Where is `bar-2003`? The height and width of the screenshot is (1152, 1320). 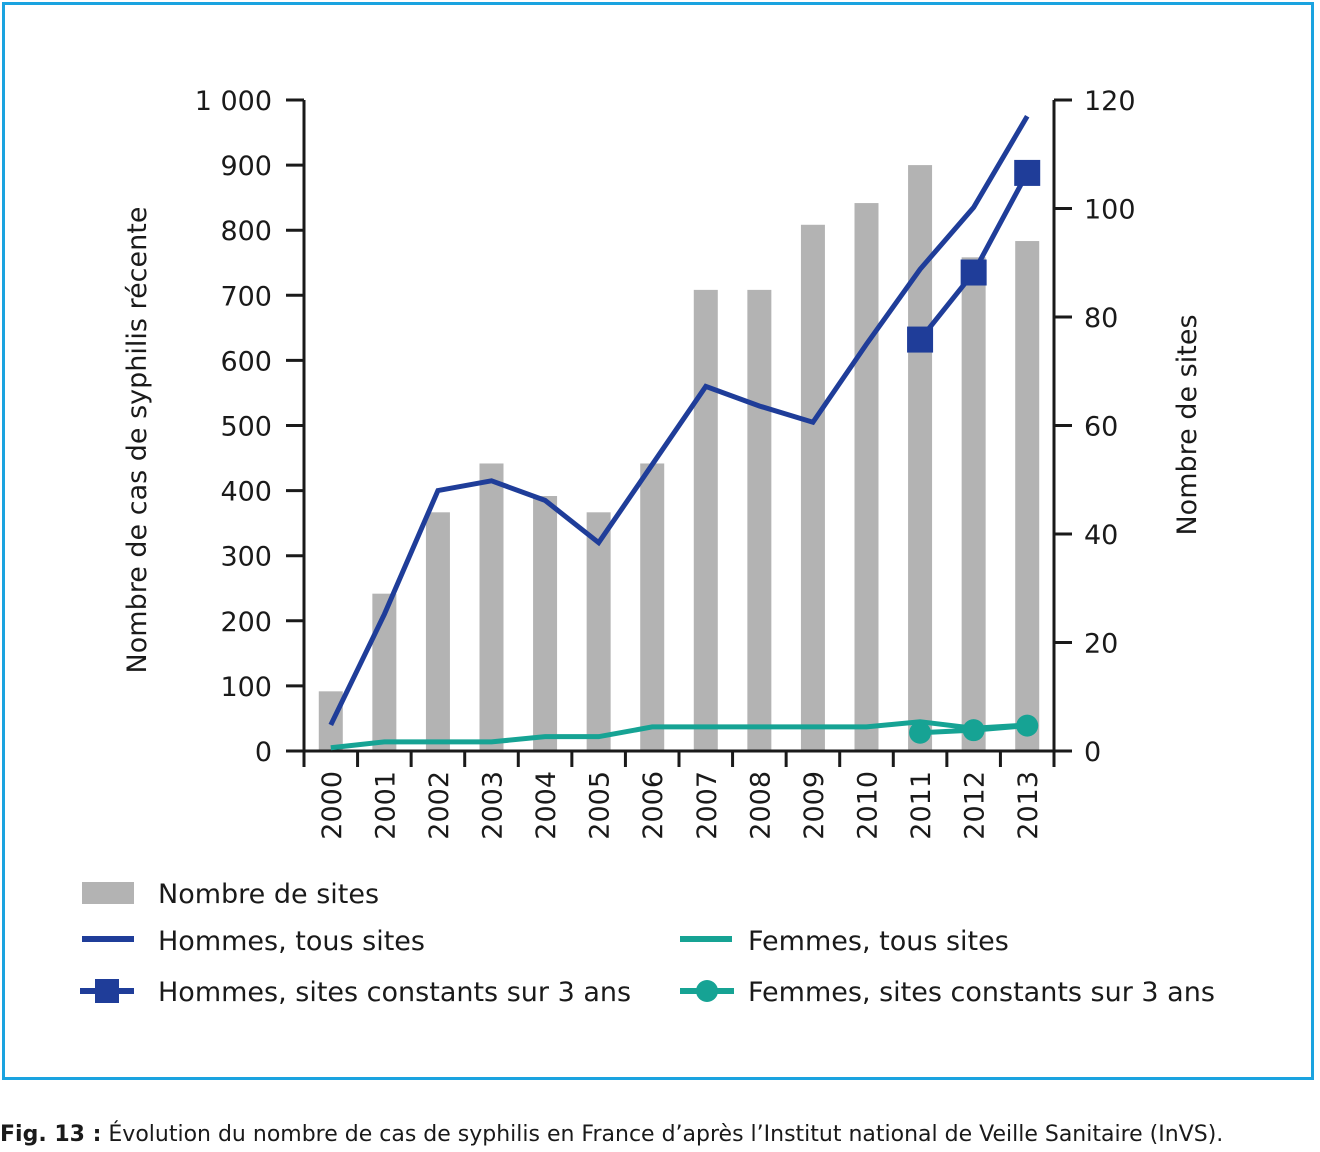
bar-2003 is located at coordinates (491, 607).